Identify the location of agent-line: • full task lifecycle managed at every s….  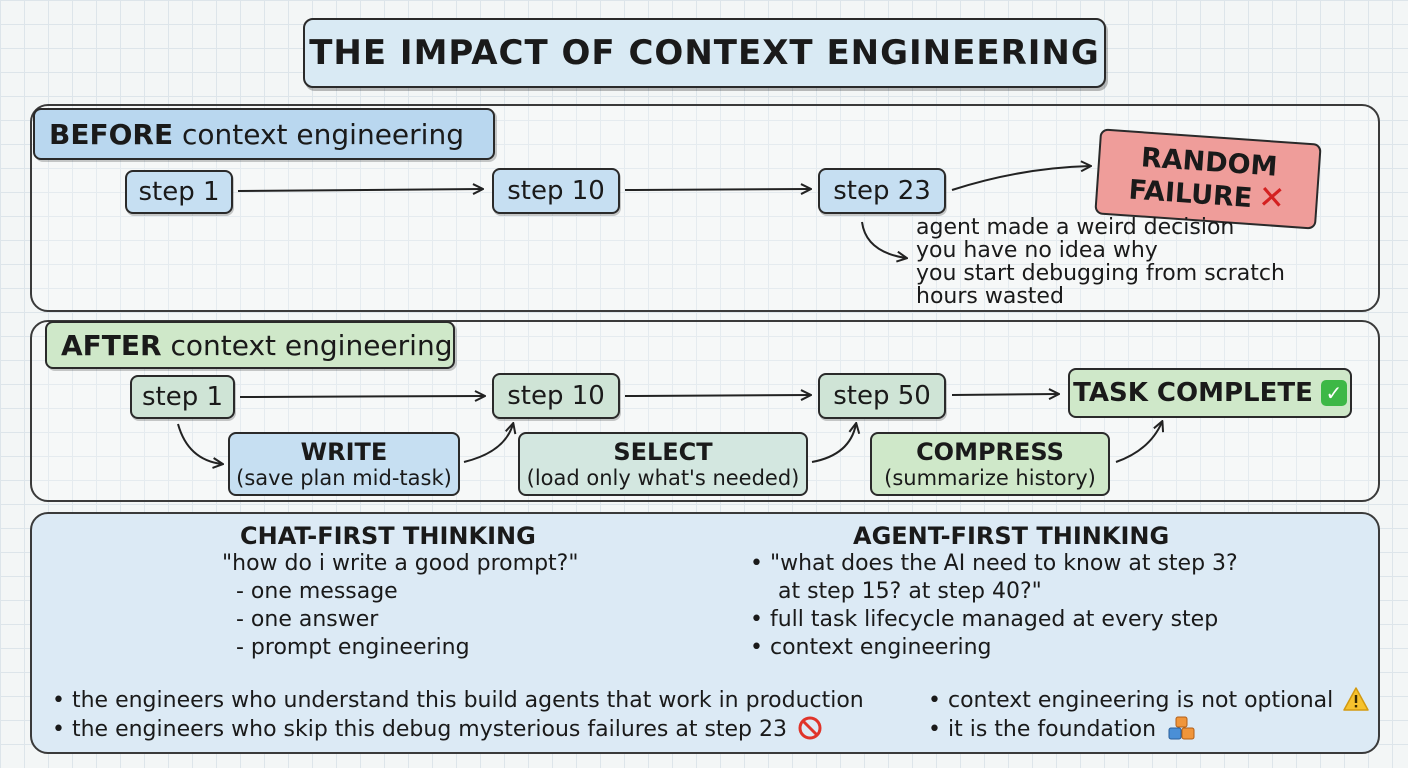
(984, 619).